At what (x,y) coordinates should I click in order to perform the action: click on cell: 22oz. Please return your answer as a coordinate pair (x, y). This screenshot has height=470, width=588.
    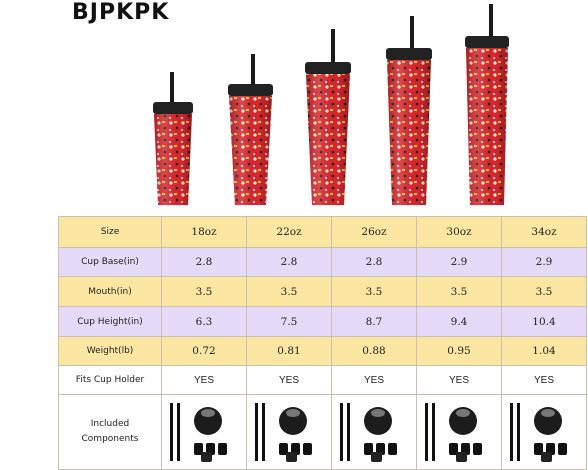
    Looking at the image, I should click on (289, 232).